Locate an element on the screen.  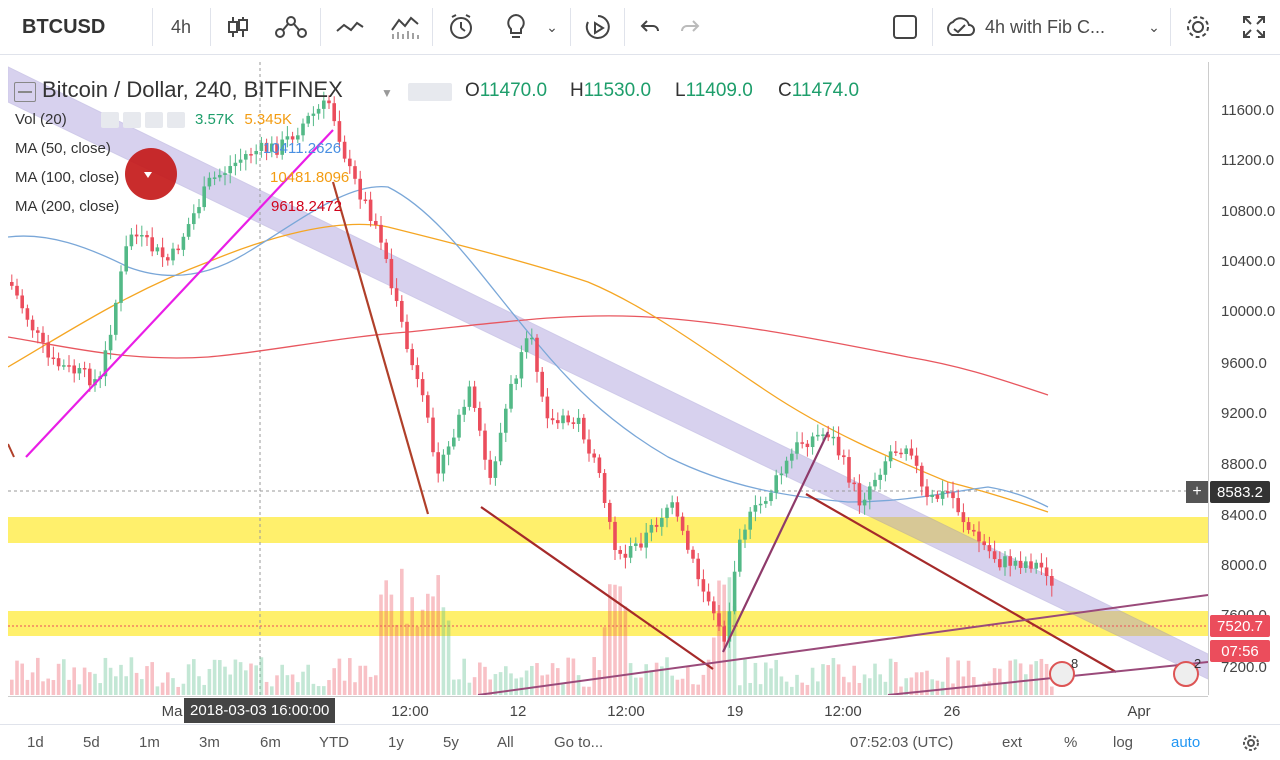
utc-clock: 07:52:03 (UTC) is located at coordinates (902, 742).